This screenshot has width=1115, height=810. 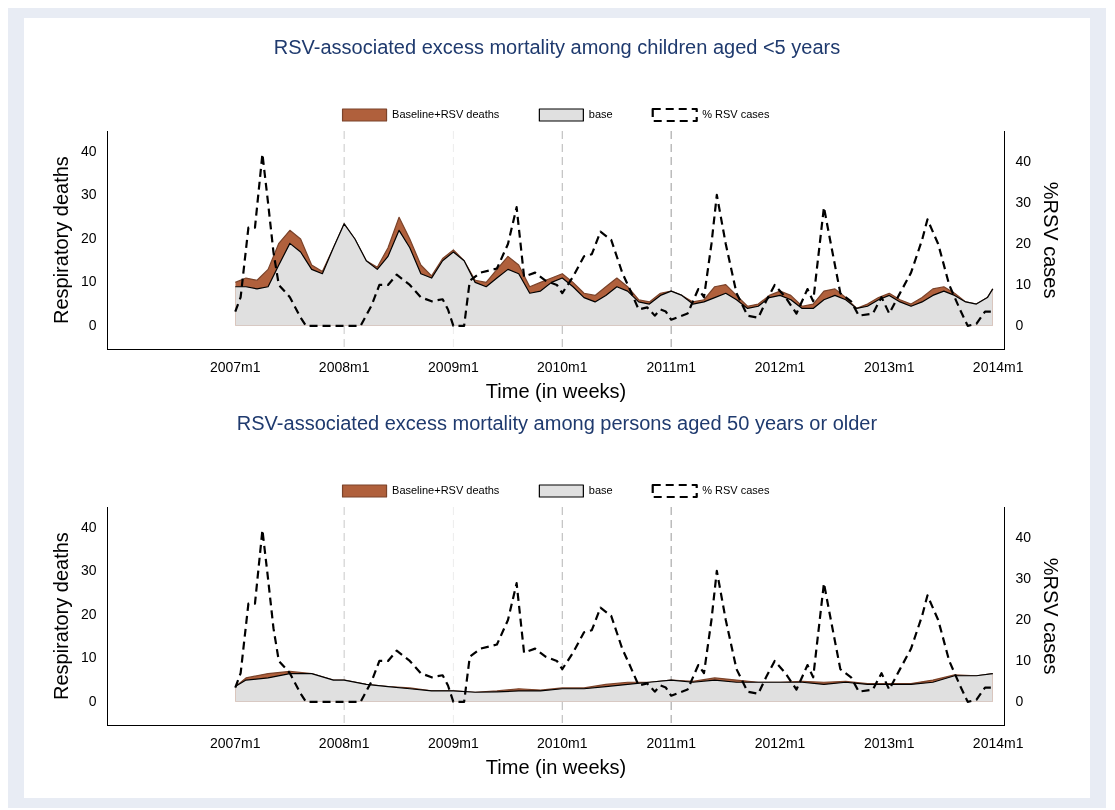 What do you see at coordinates (557, 47) in the screenshot?
I see `chart-title: RSV-associated excess mortality among children aged <5 years` at bounding box center [557, 47].